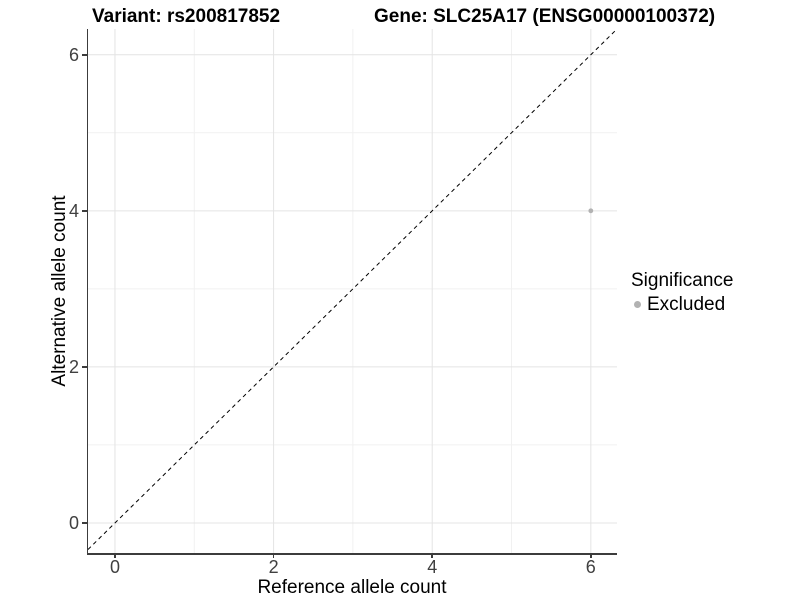  I want to click on x-tick-label: 4, so click(432, 567).